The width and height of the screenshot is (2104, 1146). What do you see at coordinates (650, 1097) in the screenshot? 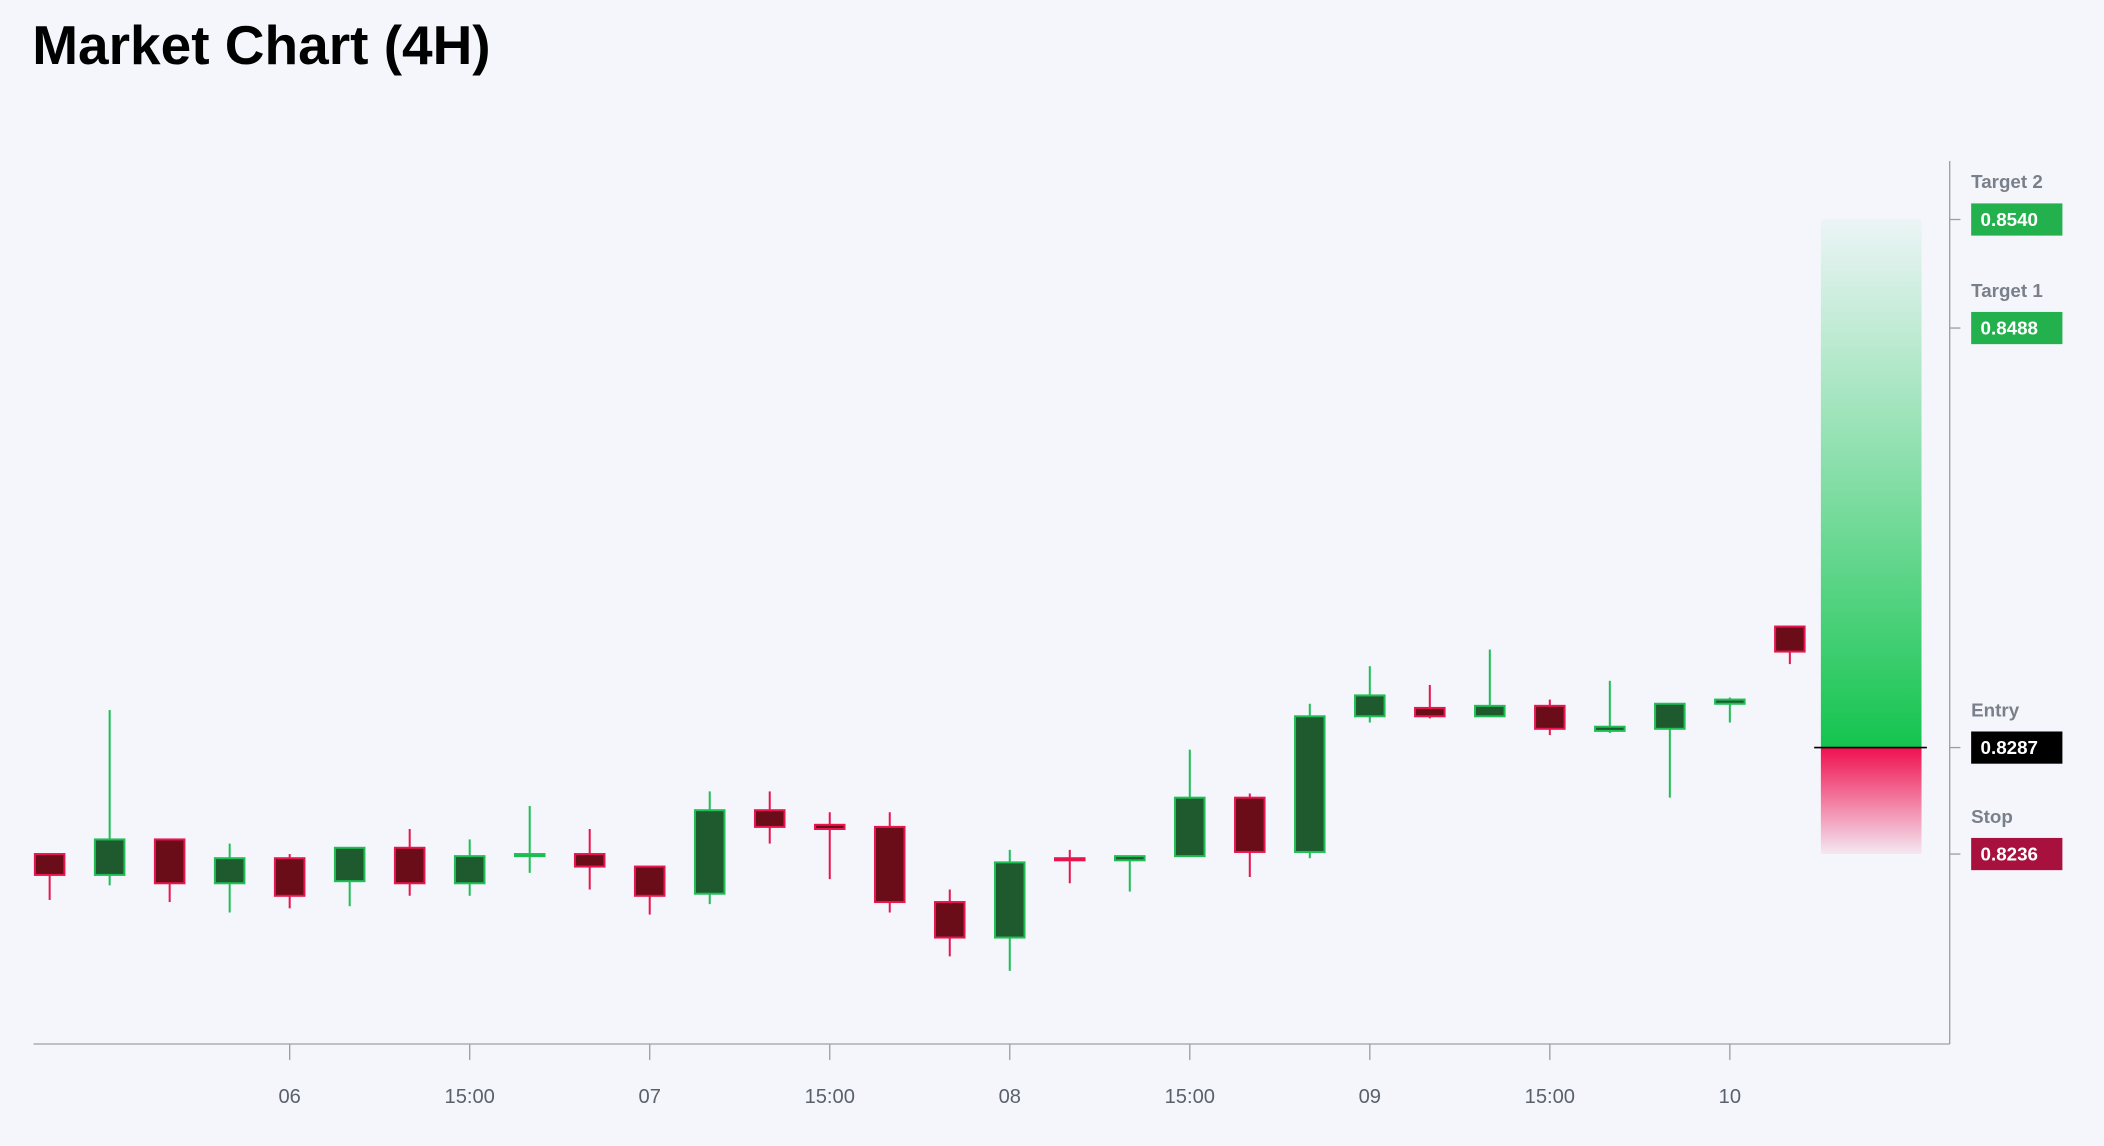
I see `x-tick-label: 07` at bounding box center [650, 1097].